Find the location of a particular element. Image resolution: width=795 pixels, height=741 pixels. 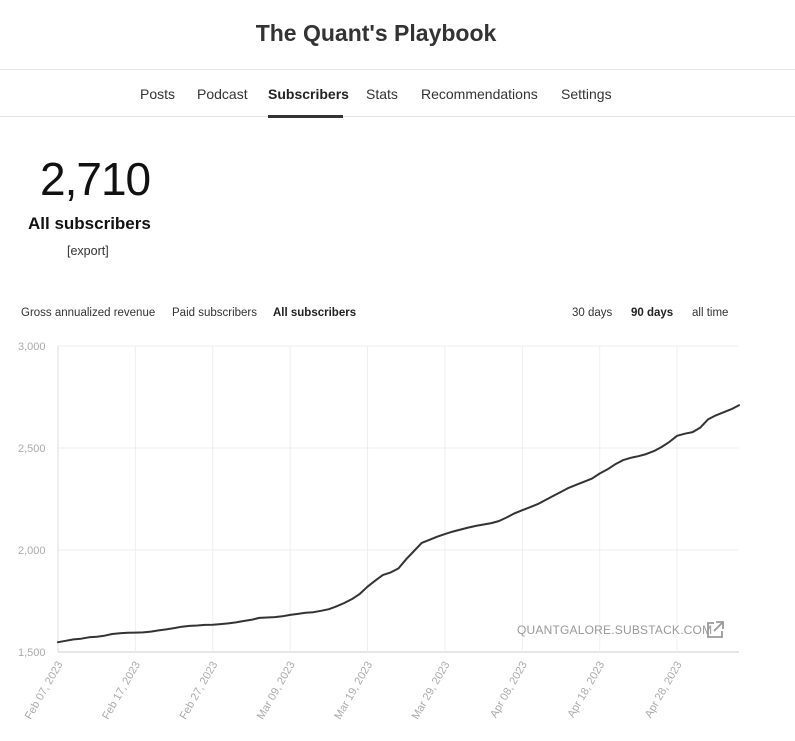

range-tab-all-time: all time is located at coordinates (710, 313).